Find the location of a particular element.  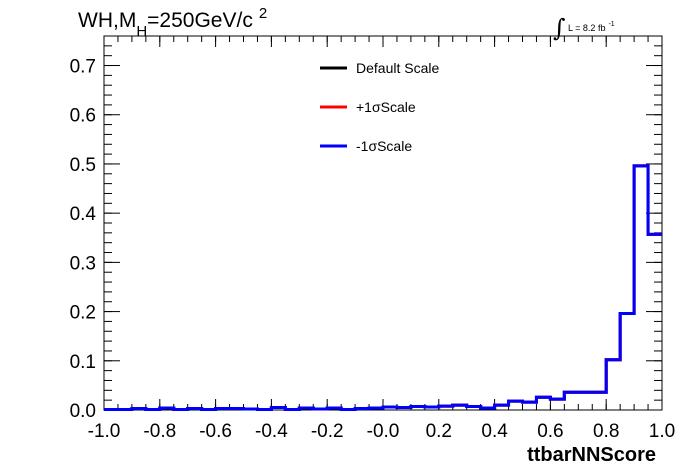

legend-label: -1σScale is located at coordinates (384, 146).